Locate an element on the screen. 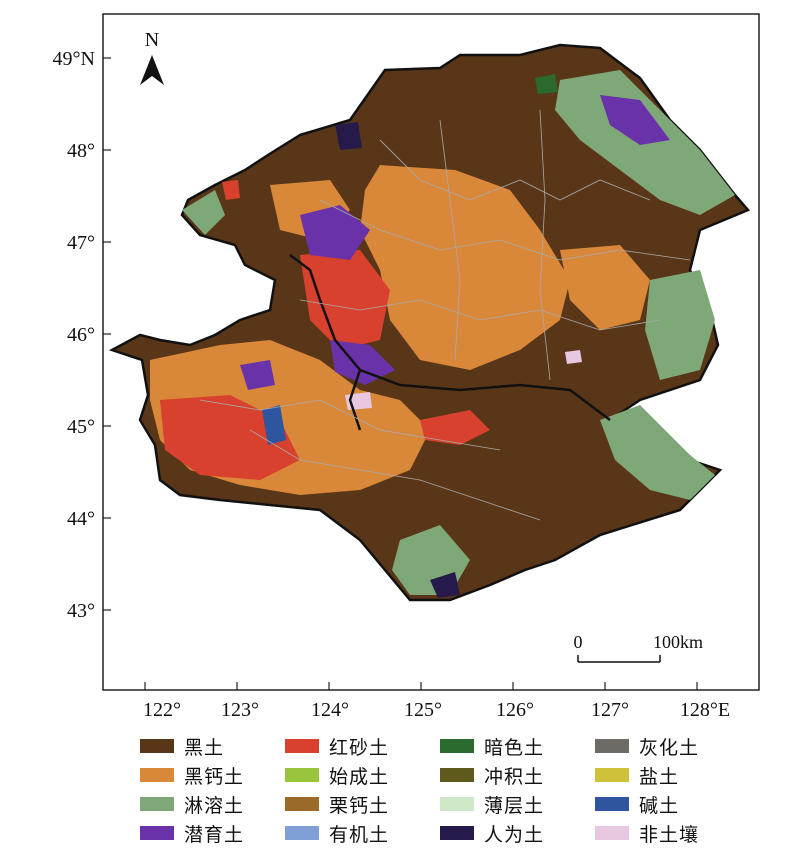 Image resolution: width=800 pixels, height=865 pixels. legend-label: 黑钙土 is located at coordinates (214, 776).